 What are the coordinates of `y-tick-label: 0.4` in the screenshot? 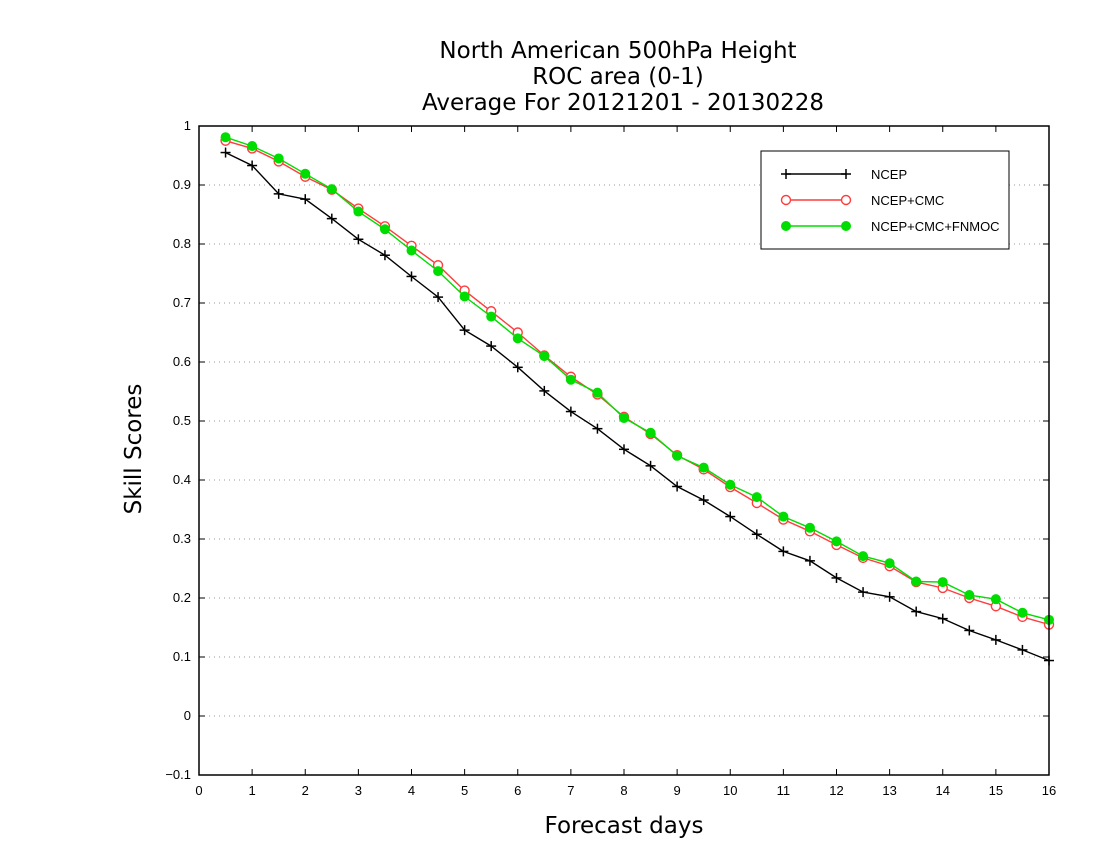 It's located at (182, 479).